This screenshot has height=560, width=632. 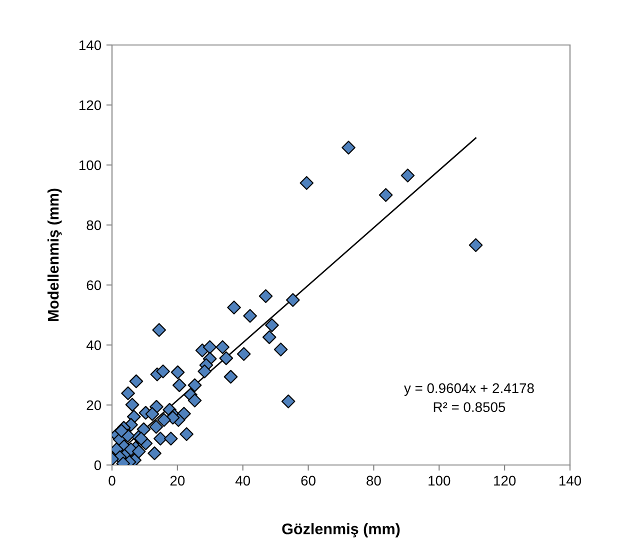 What do you see at coordinates (55, 255) in the screenshot?
I see `y-axis-title: Modellenmiş (mm)` at bounding box center [55, 255].